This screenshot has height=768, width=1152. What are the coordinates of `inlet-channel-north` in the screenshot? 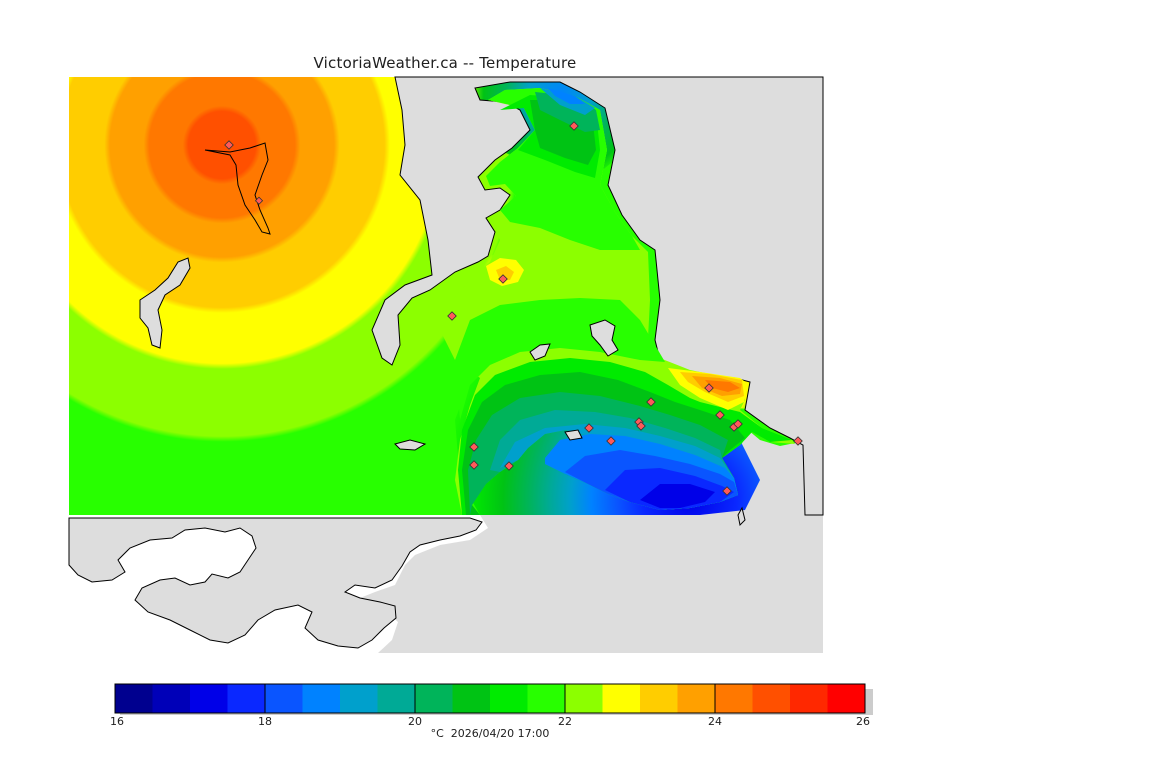 It's located at (237, 188).